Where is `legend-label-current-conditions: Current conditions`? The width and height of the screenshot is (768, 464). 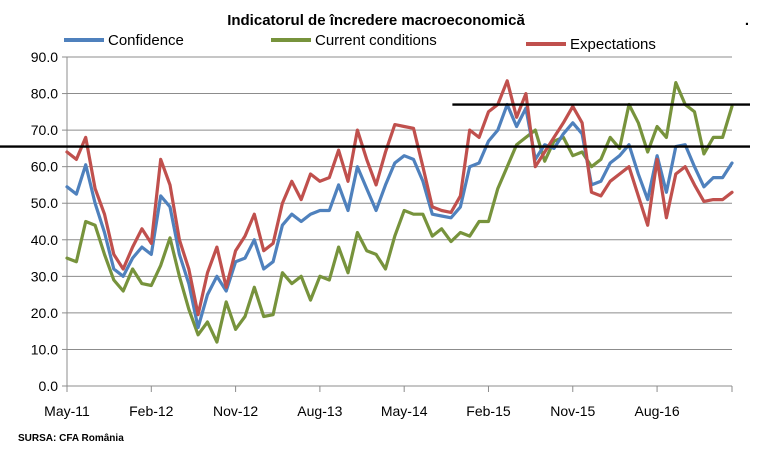 legend-label-current-conditions: Current conditions is located at coordinates (376, 40).